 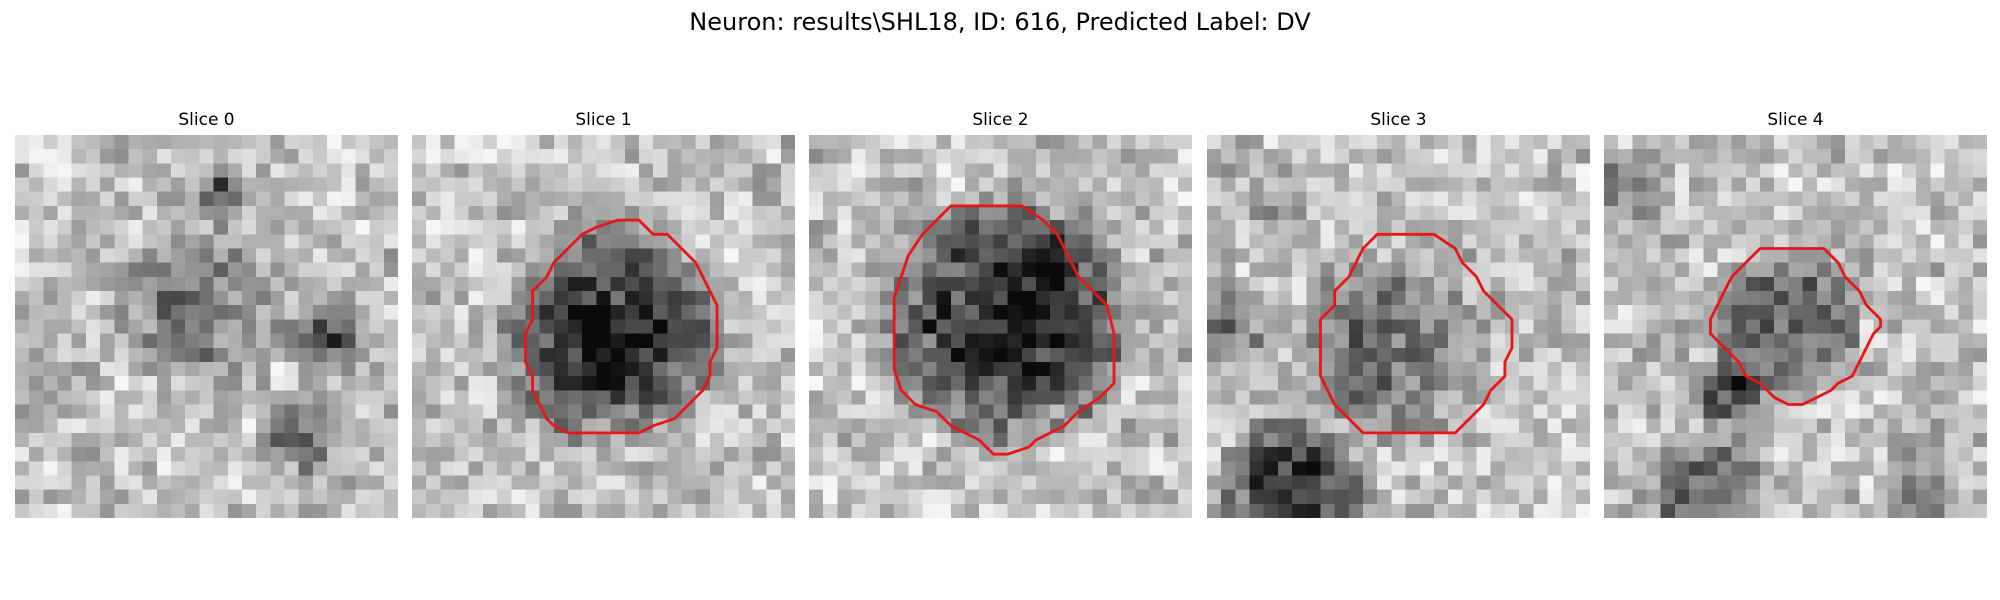 I want to click on slice-2-image, so click(x=1000, y=326).